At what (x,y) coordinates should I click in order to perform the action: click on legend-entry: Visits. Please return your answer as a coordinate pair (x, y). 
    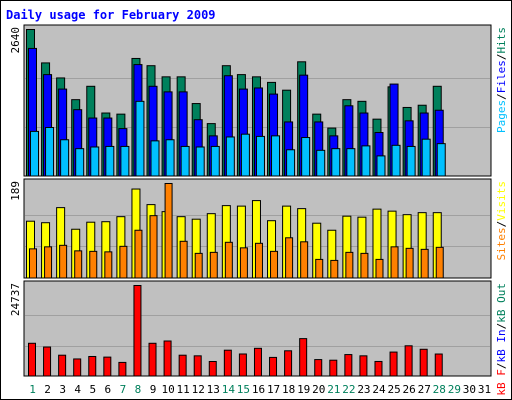
    Looking at the image, I should click on (501, 201).